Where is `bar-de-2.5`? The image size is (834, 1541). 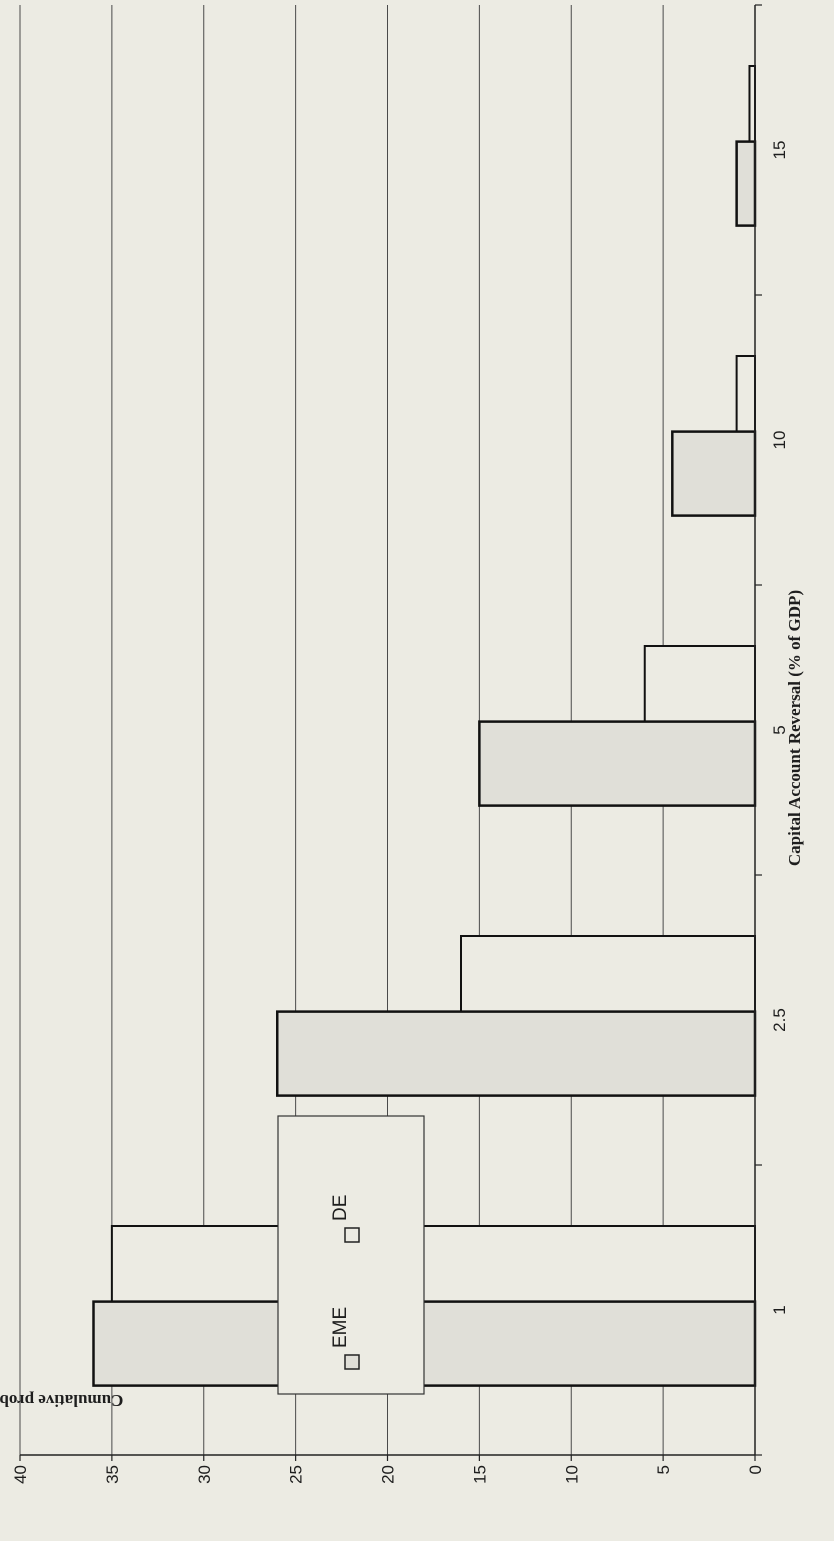
bar-de-2.5 is located at coordinates (608, 978).